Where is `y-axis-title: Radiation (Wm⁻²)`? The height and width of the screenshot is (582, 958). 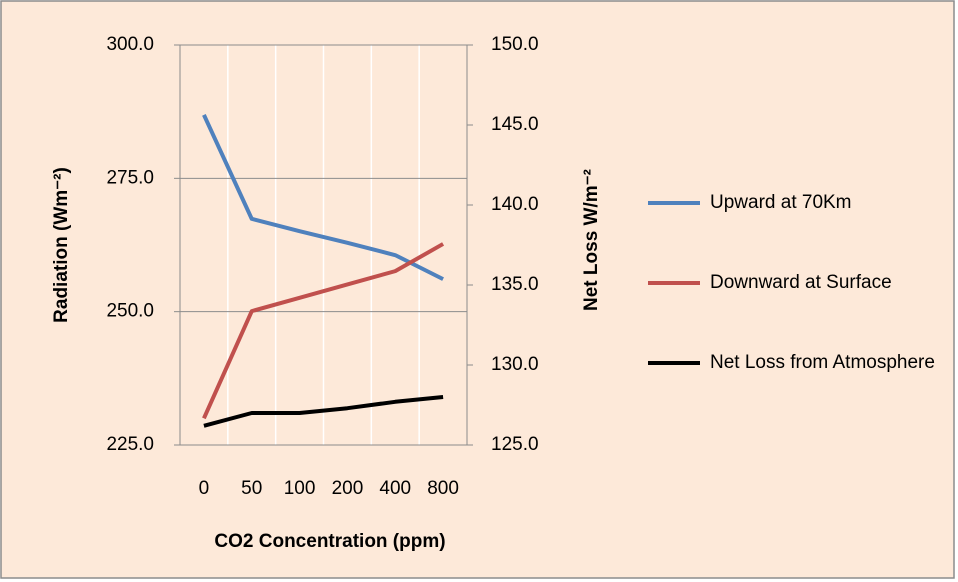 y-axis-title: Radiation (Wm⁻²) is located at coordinates (61, 245).